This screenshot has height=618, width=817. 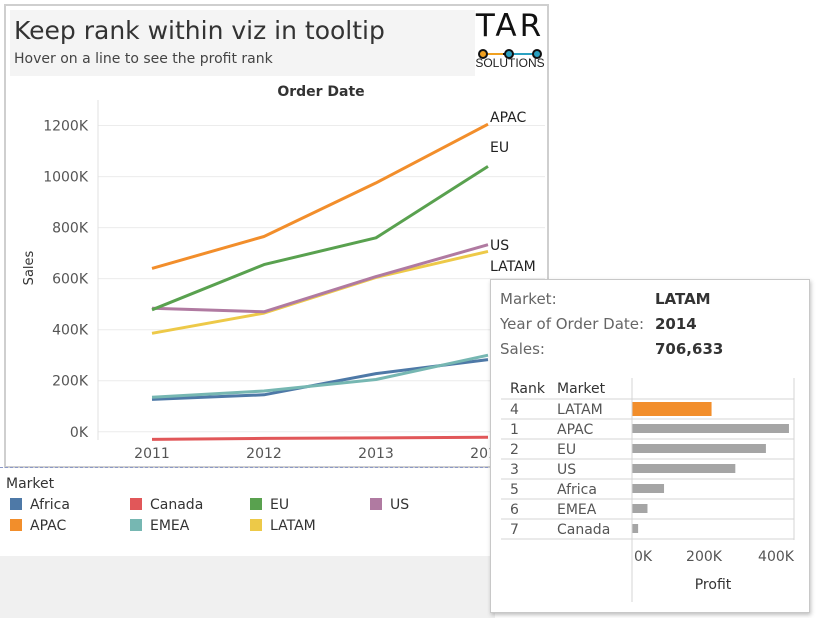 What do you see at coordinates (776, 557) in the screenshot?
I see `profit-tick-label: 400K` at bounding box center [776, 557].